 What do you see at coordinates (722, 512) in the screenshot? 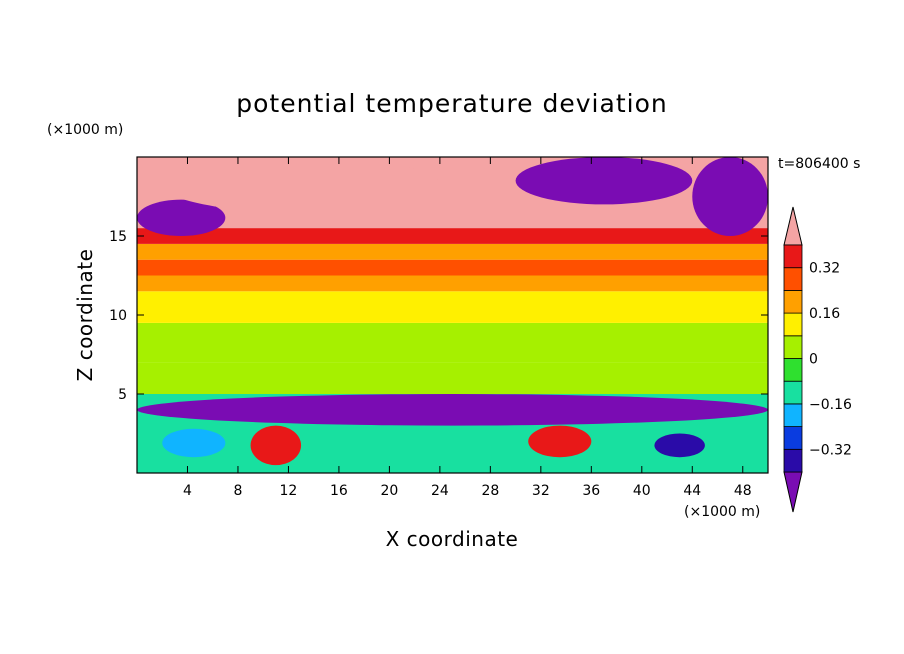
I see `x-unit-label: (×1000 m)` at bounding box center [722, 512].